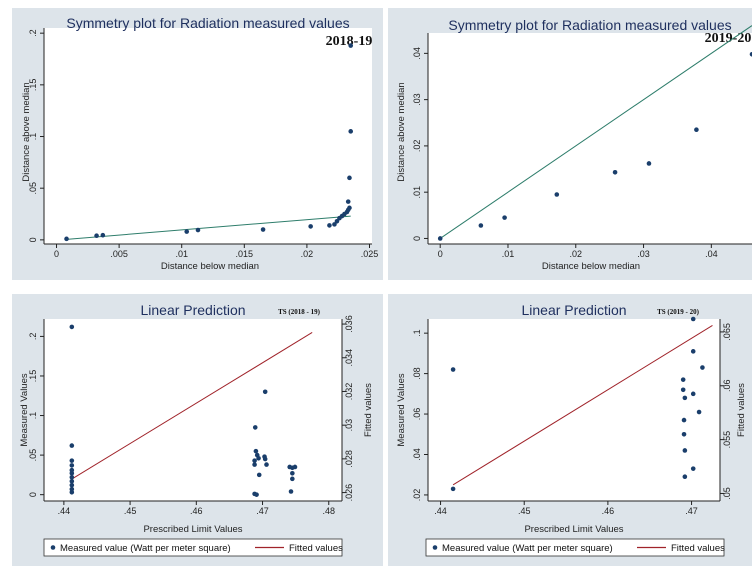 Image resolution: width=752 pixels, height=568 pixels. What do you see at coordinates (33, 137) in the screenshot?
I see `y-tick-label: .1` at bounding box center [33, 137].